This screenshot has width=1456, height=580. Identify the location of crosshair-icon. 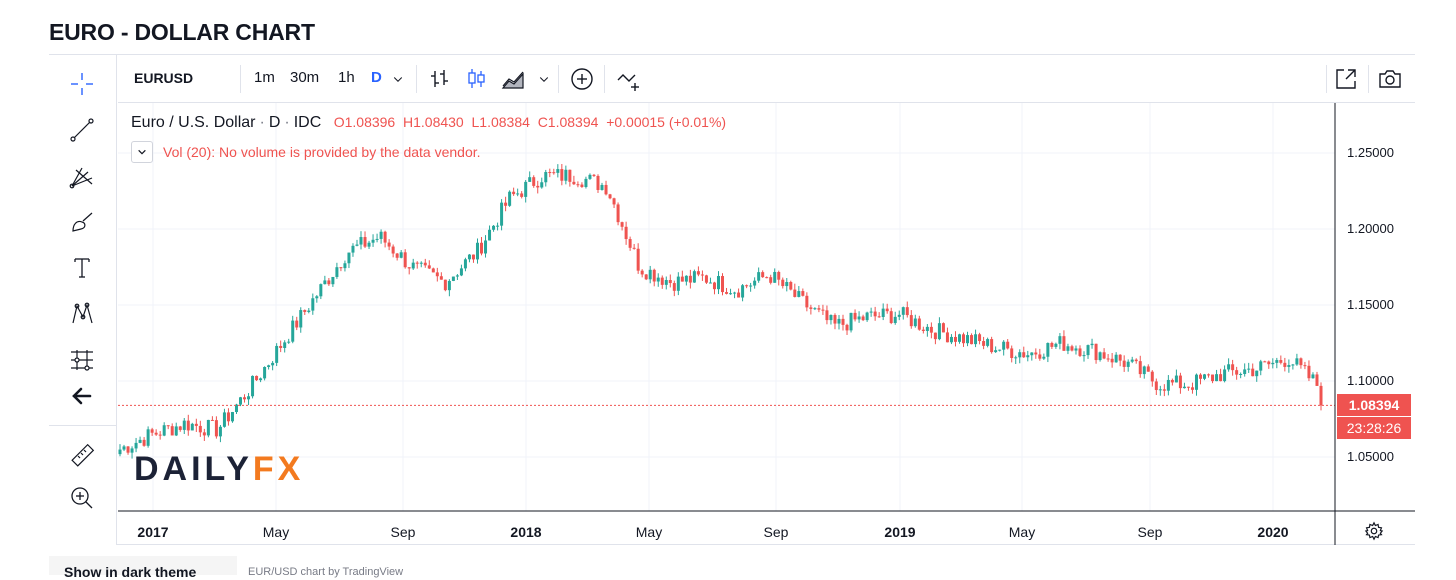
(82, 84).